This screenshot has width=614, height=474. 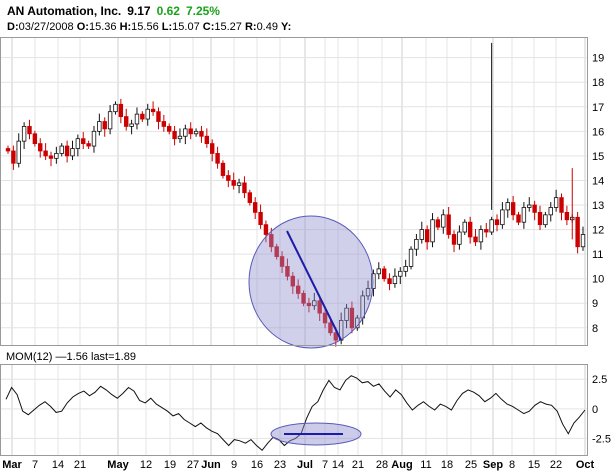 I want to click on high-value: 15.56, so click(x=145, y=27).